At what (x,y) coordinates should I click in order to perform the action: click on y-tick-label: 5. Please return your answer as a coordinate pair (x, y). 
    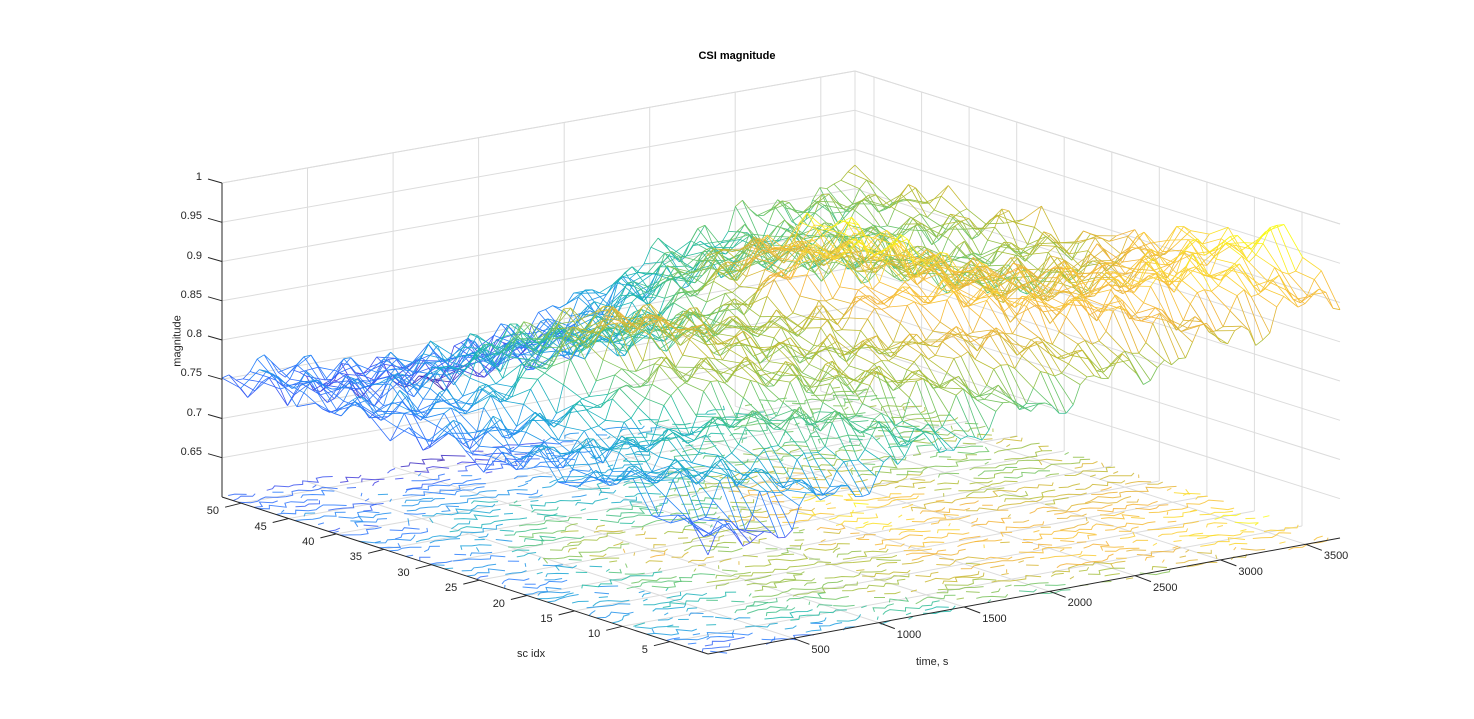
    Looking at the image, I should click on (633, 650).